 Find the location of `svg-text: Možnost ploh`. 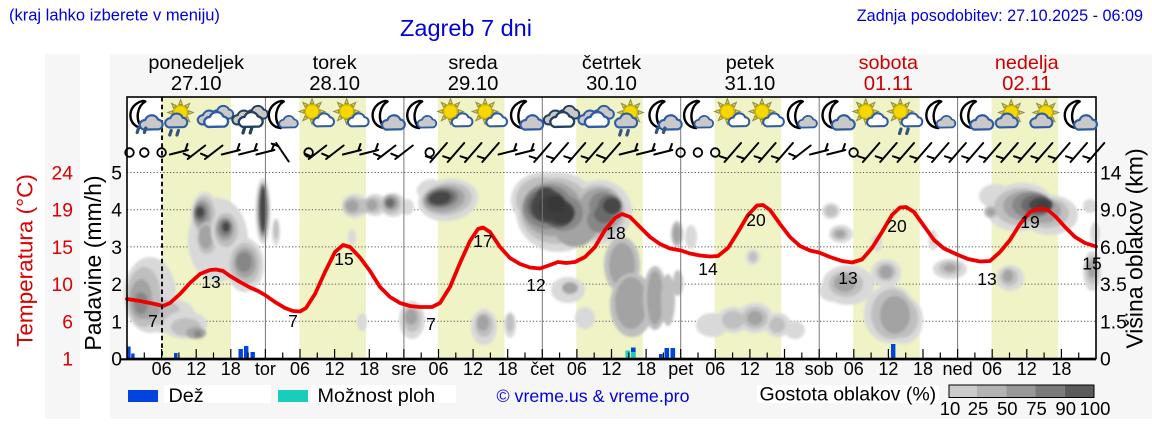

svg-text: Možnost ploh is located at coordinates (377, 396).